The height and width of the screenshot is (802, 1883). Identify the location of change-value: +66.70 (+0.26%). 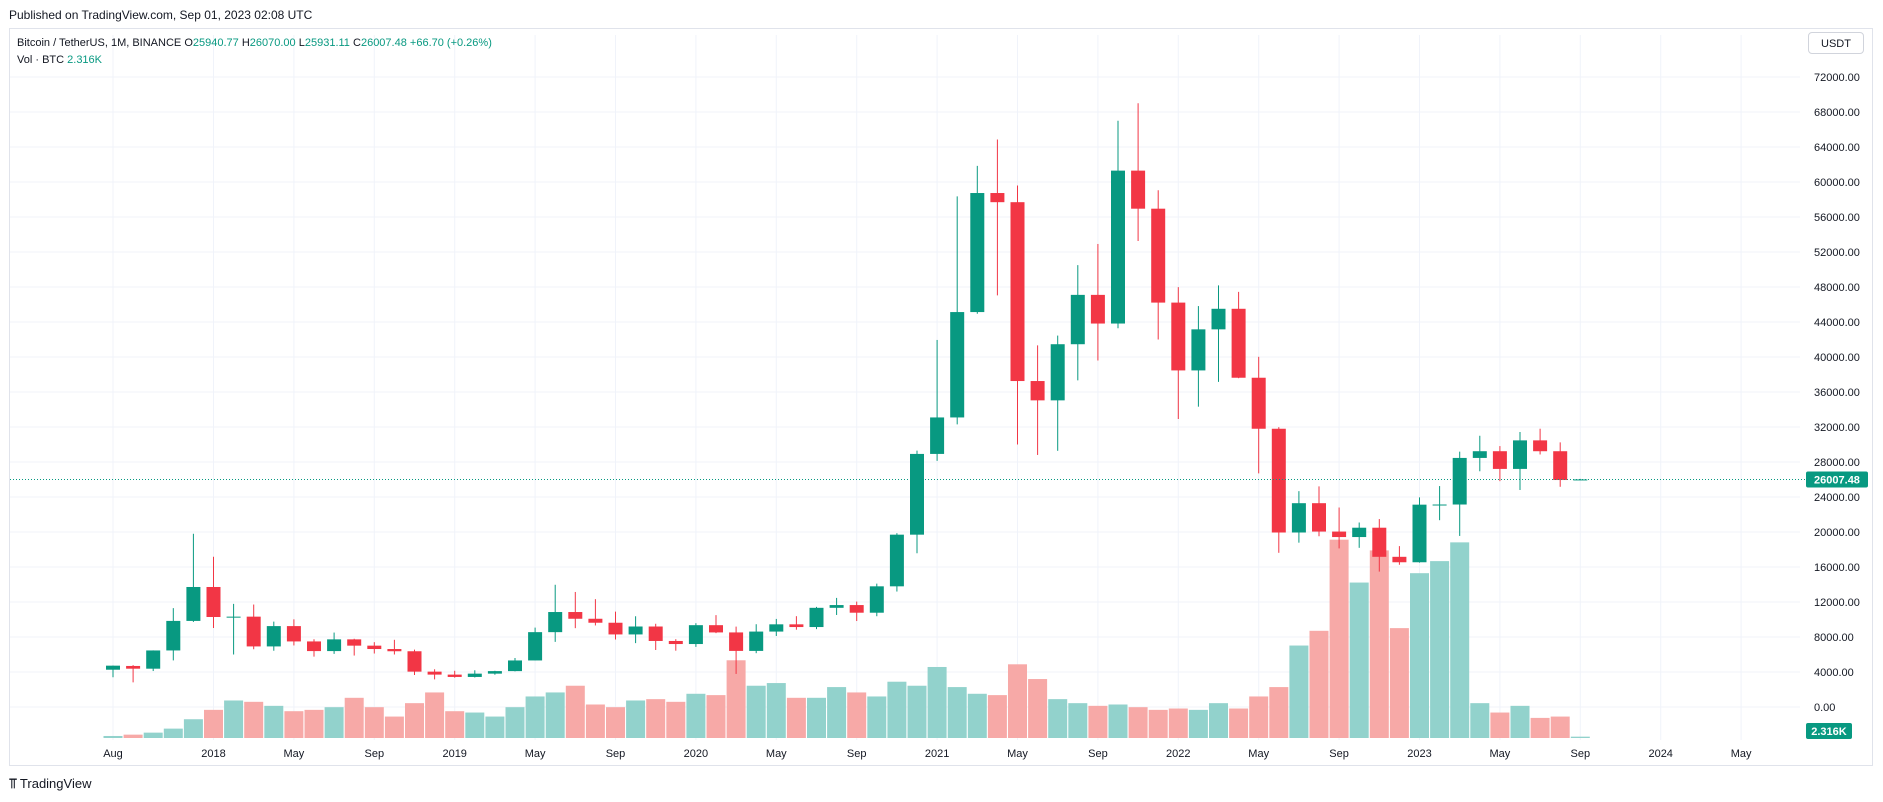
(450, 43).